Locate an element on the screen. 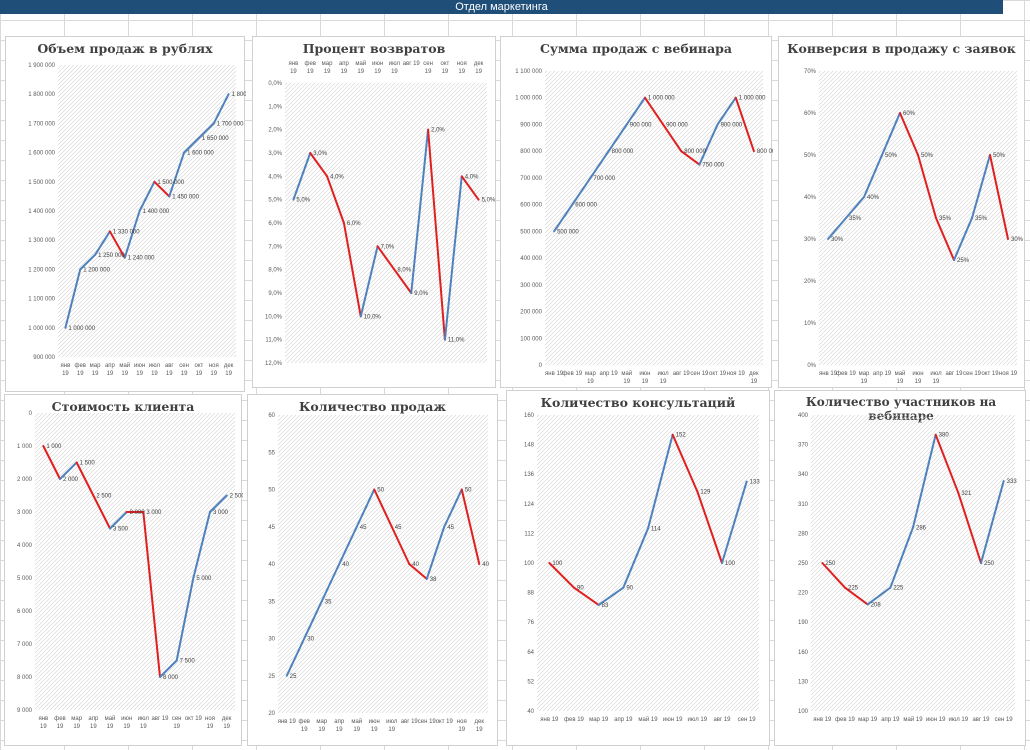 This screenshot has height=750, width=1030. x-tick-label: ноя 19 is located at coordinates (462, 68).